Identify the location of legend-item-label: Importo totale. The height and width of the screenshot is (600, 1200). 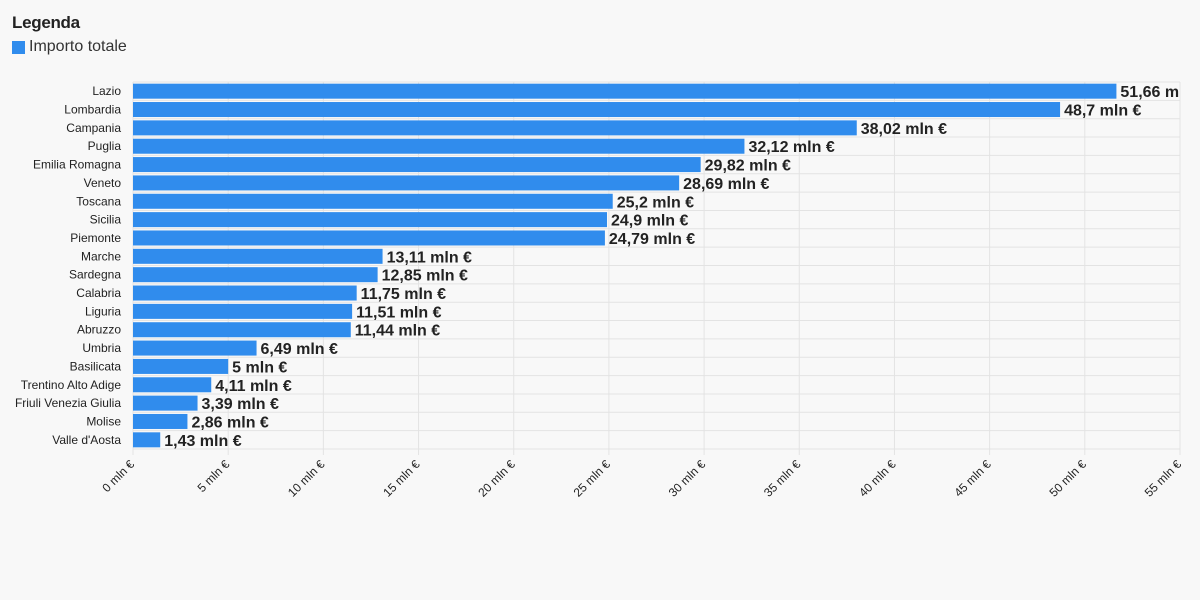
(78, 46).